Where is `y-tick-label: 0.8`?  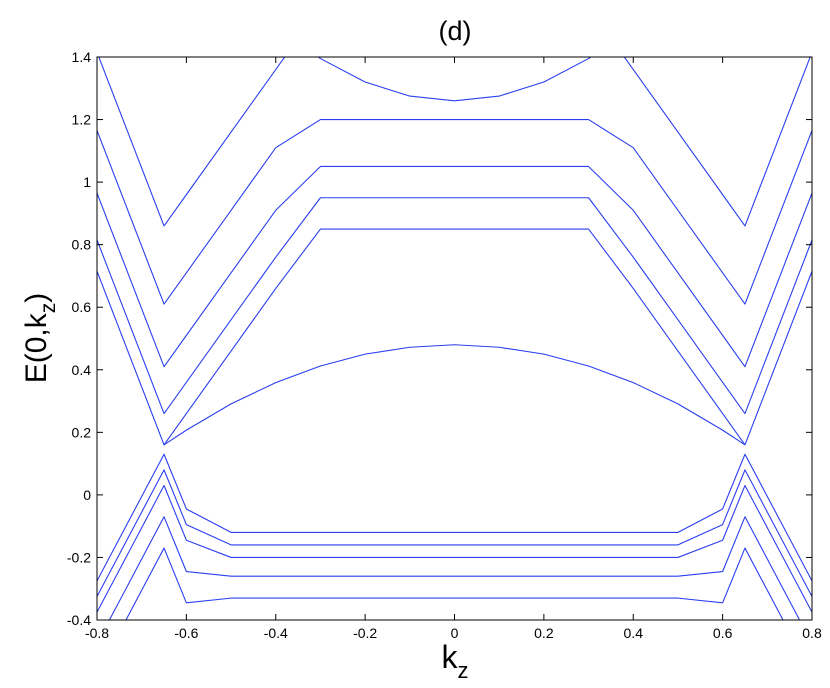 y-tick-label: 0.8 is located at coordinates (82, 245).